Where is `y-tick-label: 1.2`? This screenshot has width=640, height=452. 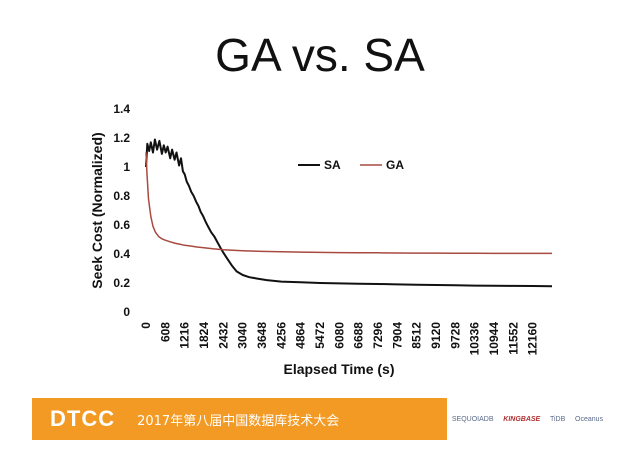 y-tick-label: 1.2 is located at coordinates (121, 138).